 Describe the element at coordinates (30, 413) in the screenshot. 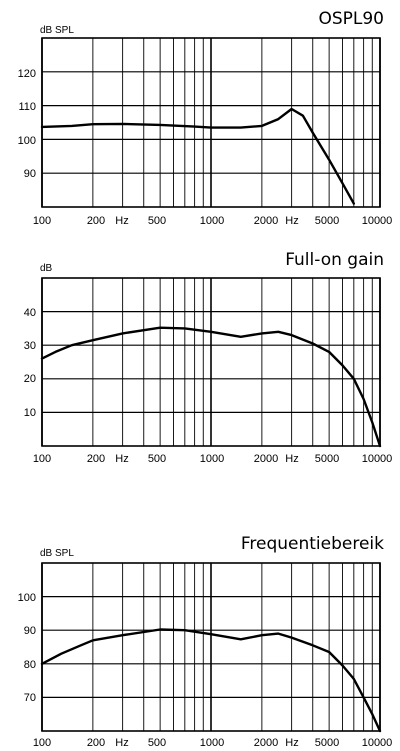

I see `y-tick-label: 10` at that location.